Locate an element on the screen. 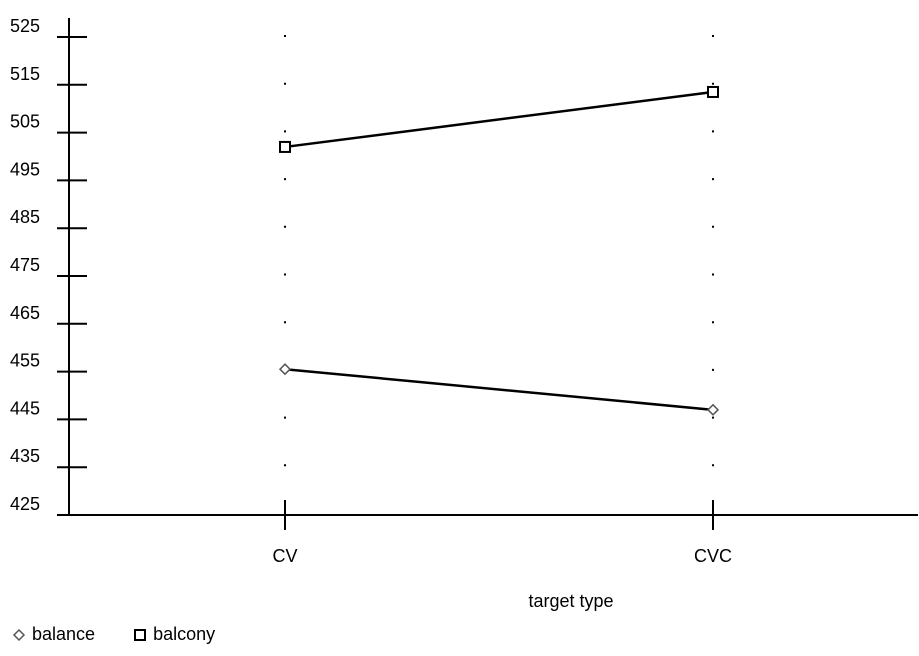  y-tick-label: 445 is located at coordinates (25, 408).